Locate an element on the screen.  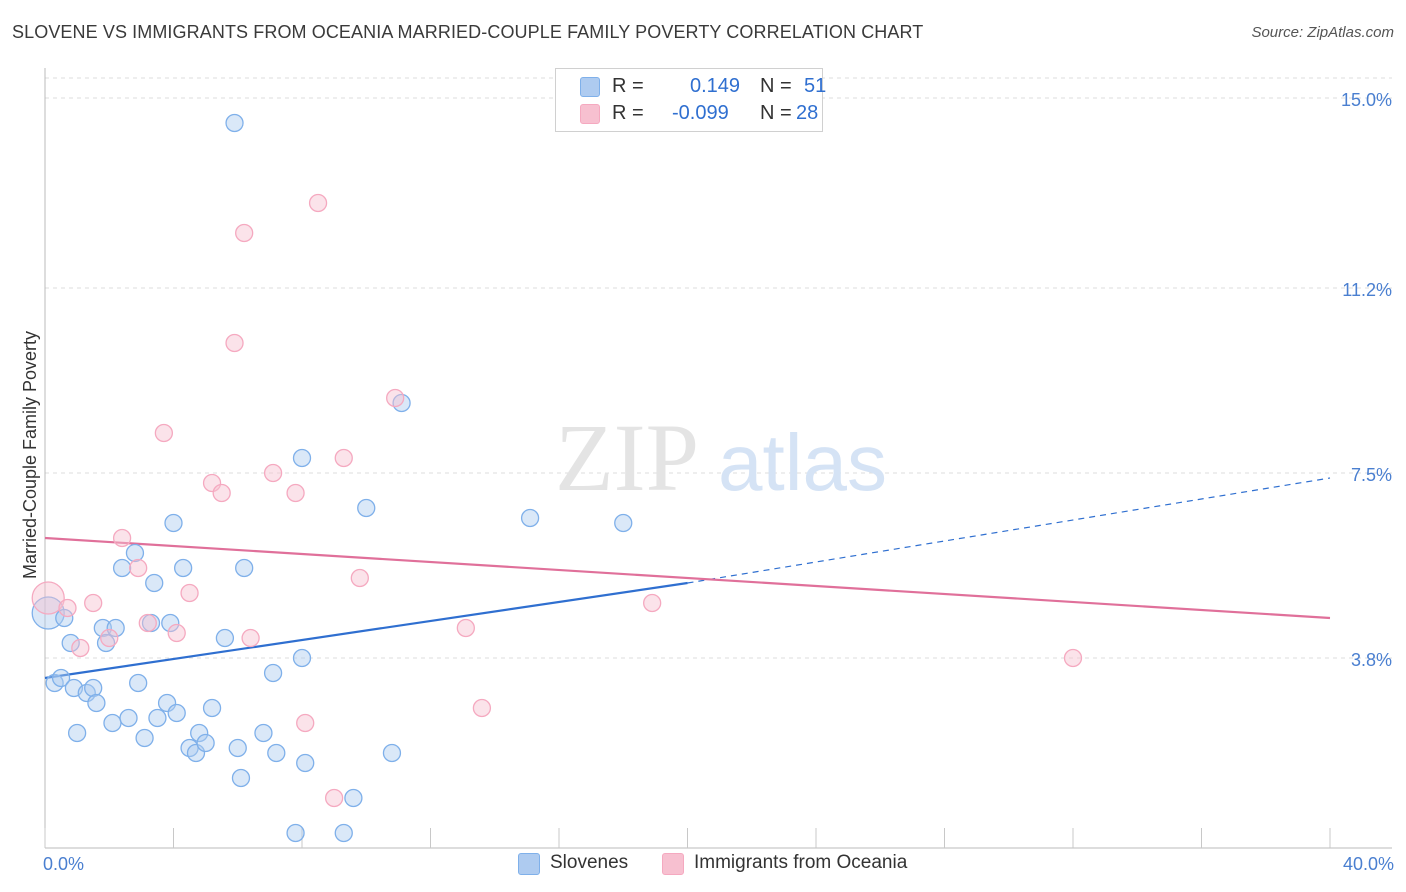
legend-n-value: 28 is located at coordinates (807, 113).